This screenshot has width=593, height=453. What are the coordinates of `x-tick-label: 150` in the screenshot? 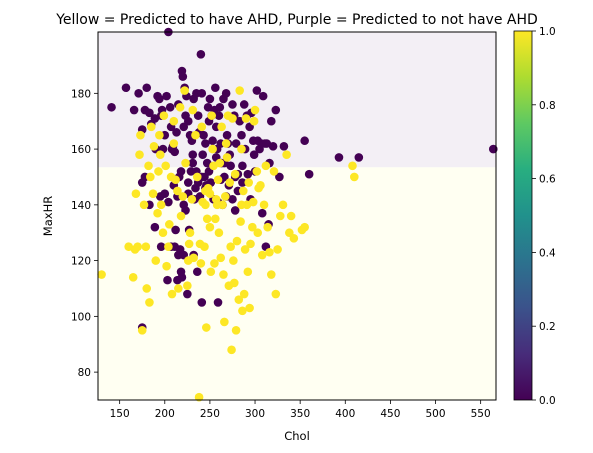 It's located at (120, 414).